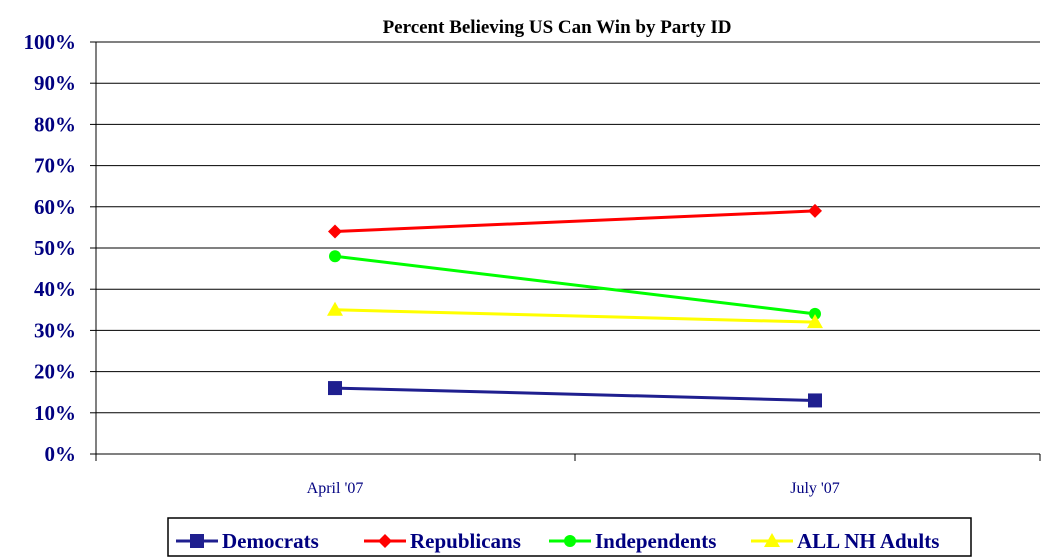  I want to click on y-axis-ticks: 0% 10% 20% 30% 40% 50% 60% 70% 80% 90% 100%, so click(50, 248).